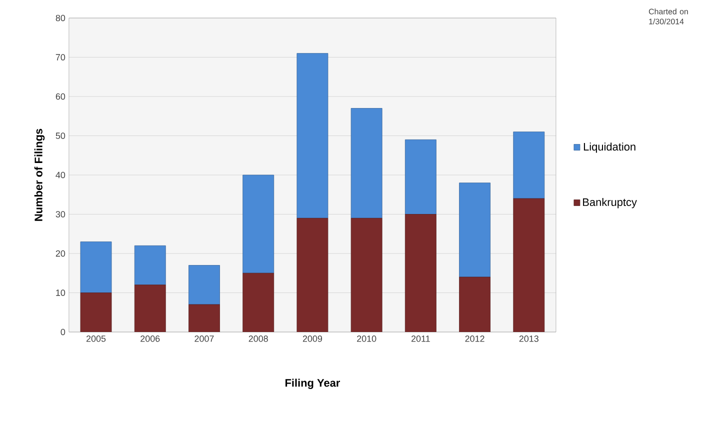  I want to click on y-axis-title: Number of Filings, so click(39, 174).